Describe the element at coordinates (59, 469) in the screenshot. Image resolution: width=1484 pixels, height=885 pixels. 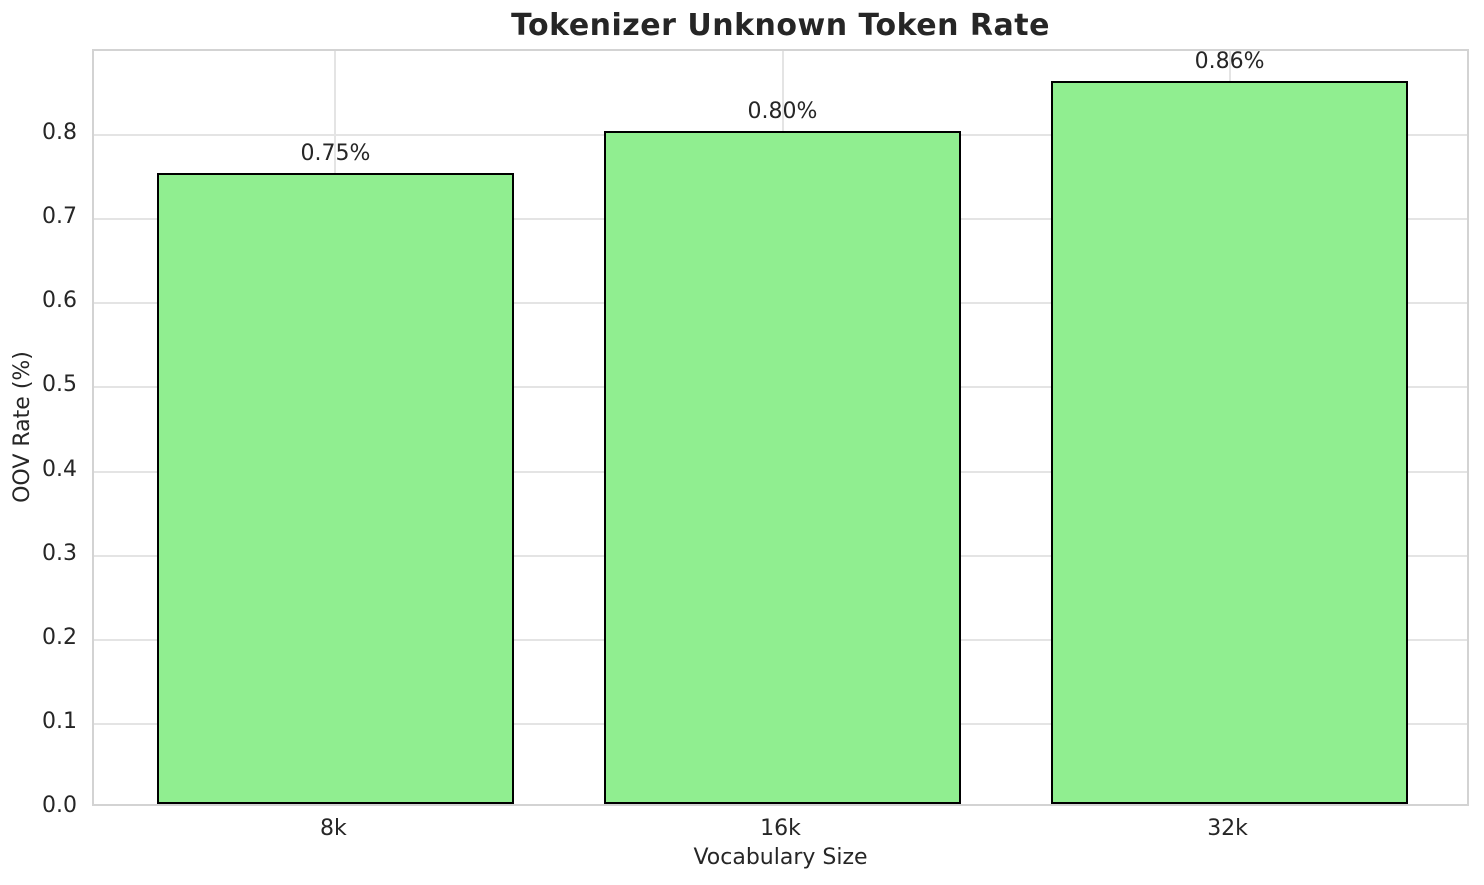
I see `y-tick-label-0.4: 0.4` at that location.